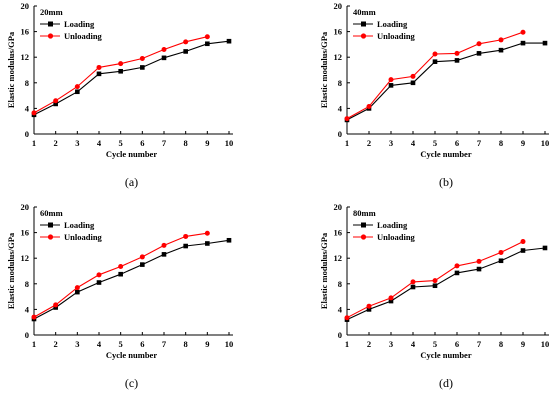 The image size is (550, 404). What do you see at coordinates (131, 182) in the screenshot?
I see `panel-label: (a)` at bounding box center [131, 182].